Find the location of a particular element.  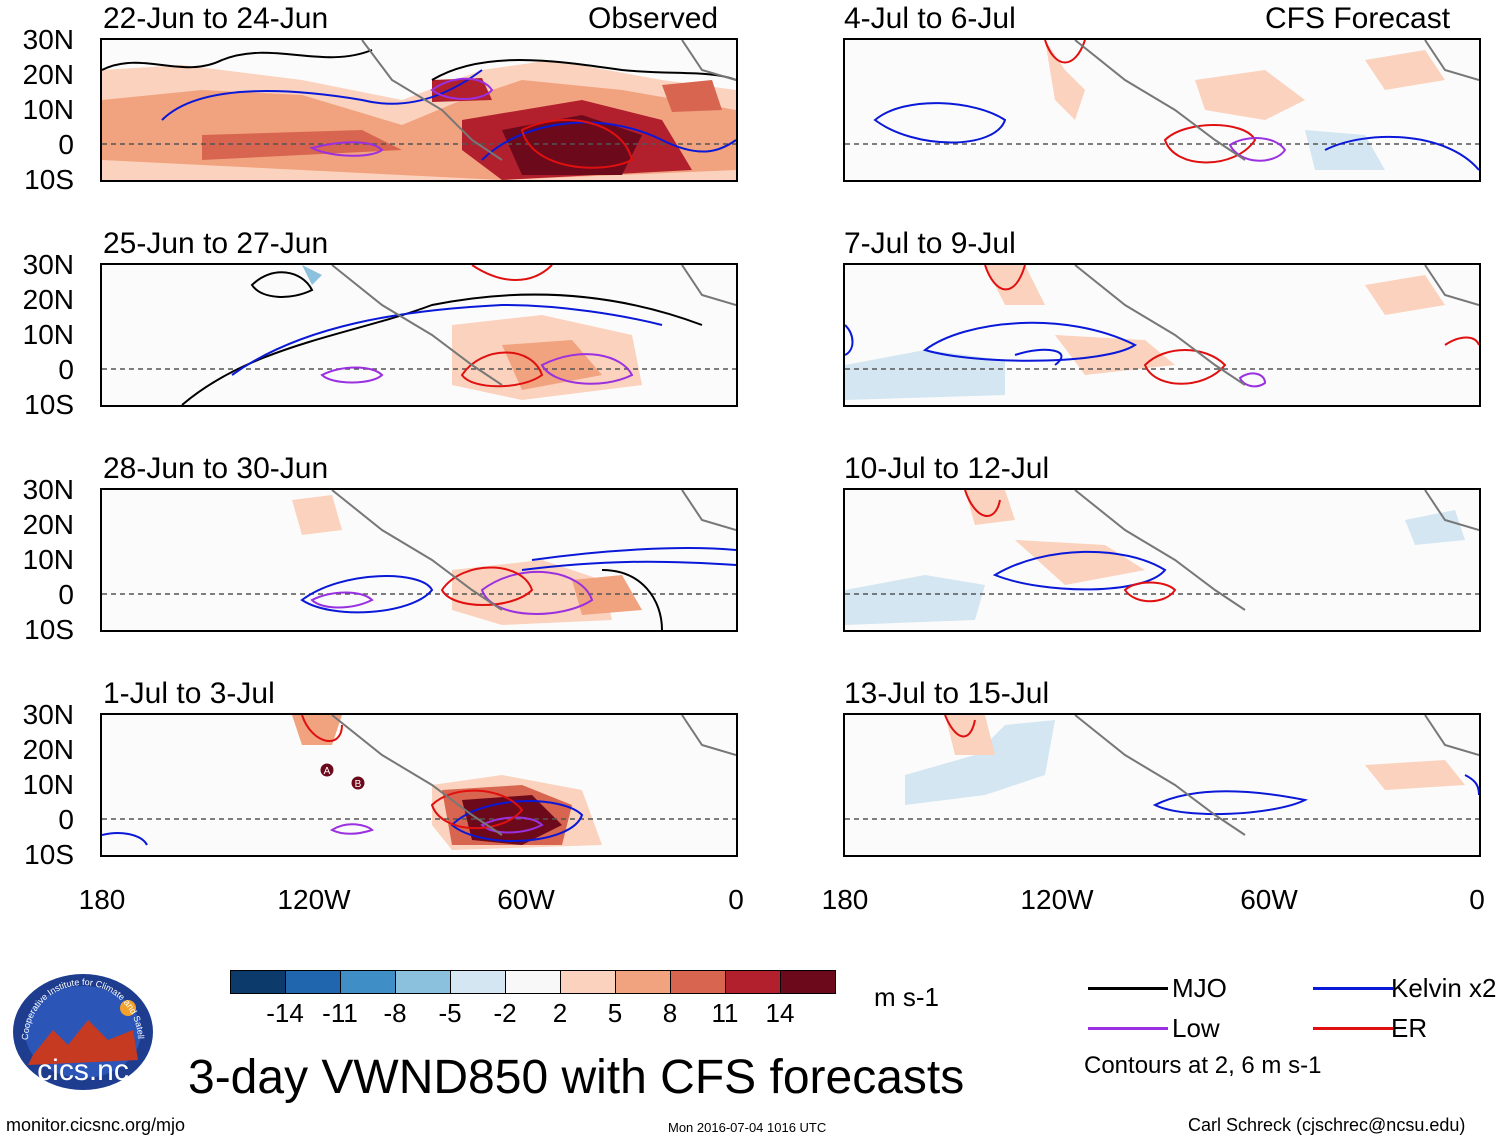

colorbar-label: -11 is located at coordinates (340, 1013).